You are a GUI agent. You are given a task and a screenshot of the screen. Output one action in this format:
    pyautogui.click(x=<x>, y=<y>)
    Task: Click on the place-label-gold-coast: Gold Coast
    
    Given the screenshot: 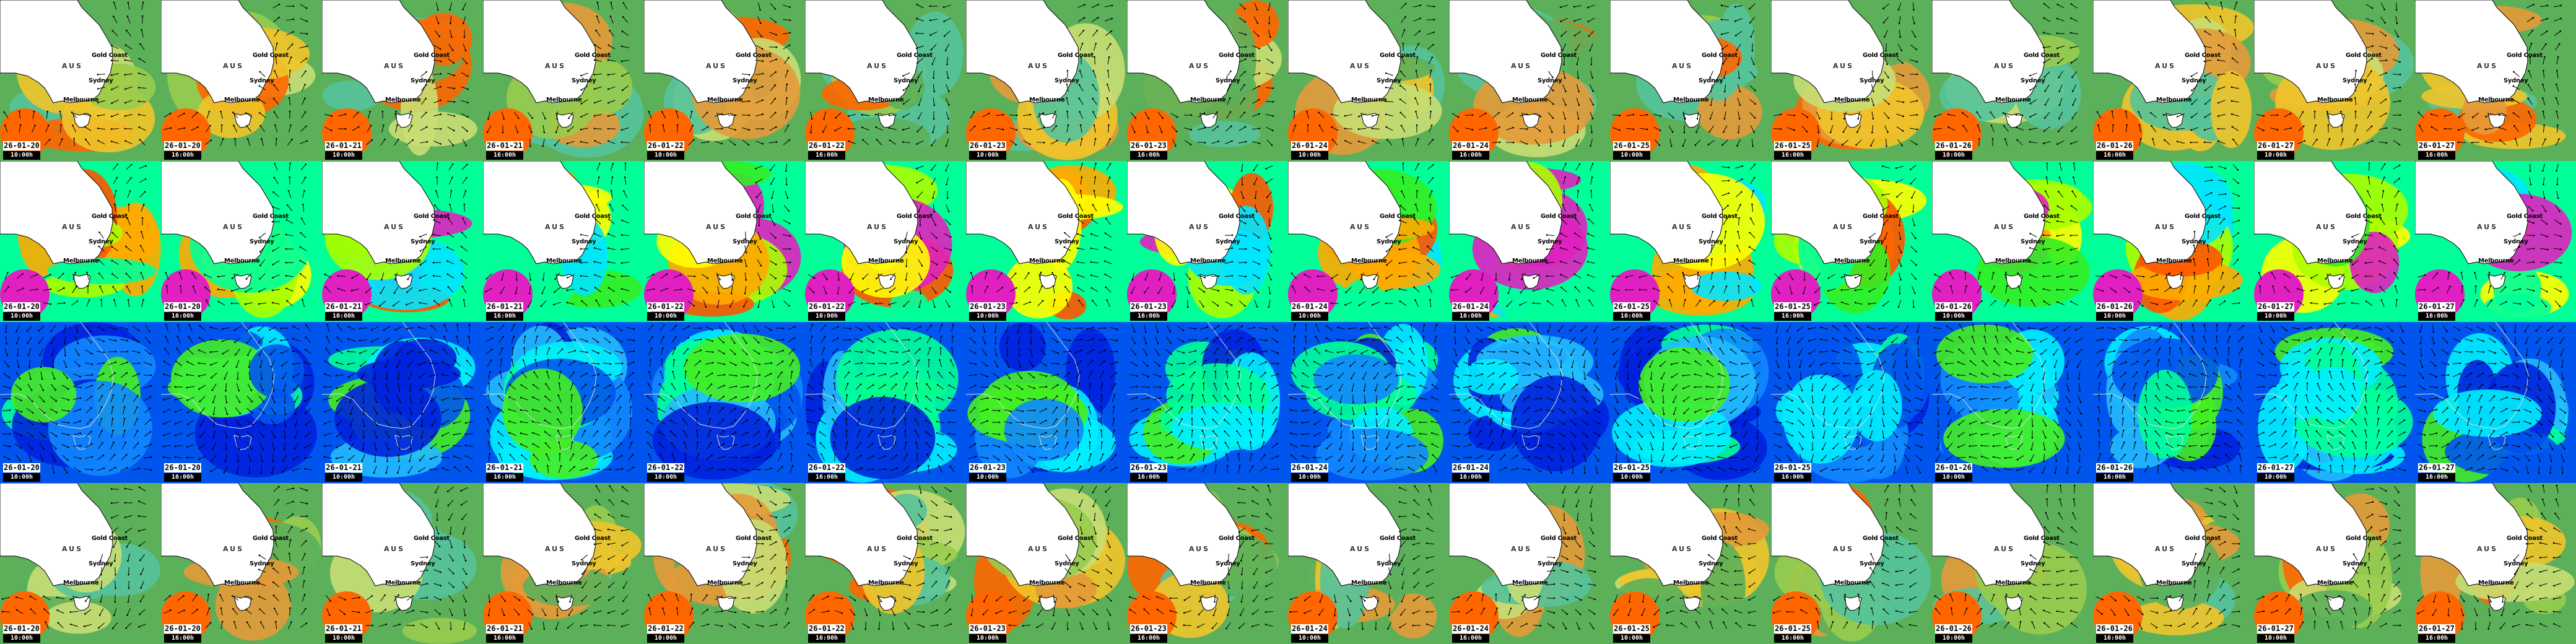 What is the action you would take?
    pyautogui.click(x=915, y=217)
    